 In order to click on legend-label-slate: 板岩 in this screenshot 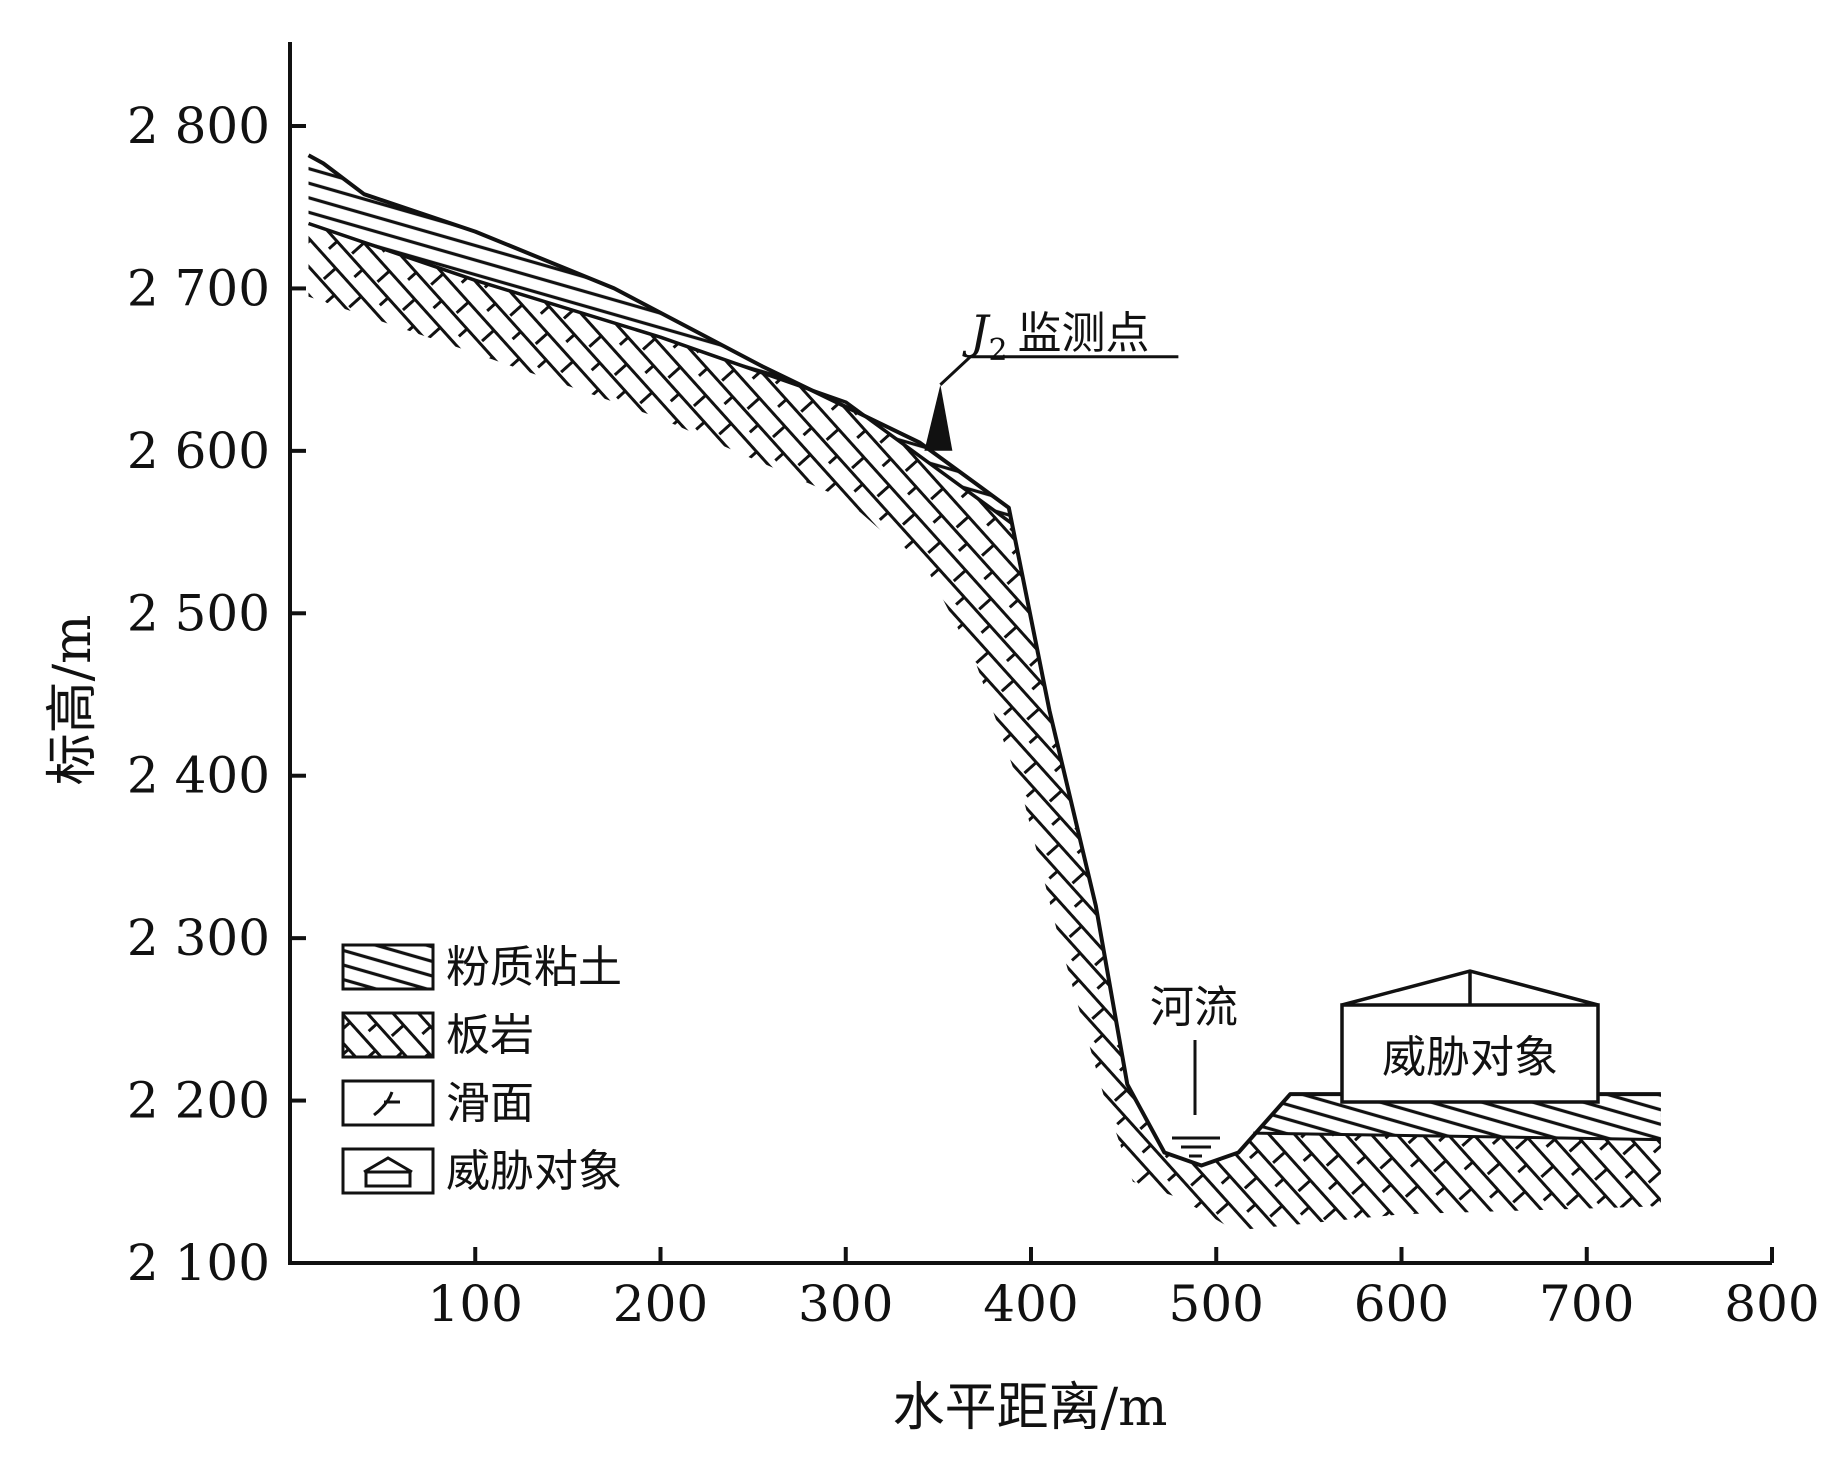, I will do `click(490, 1035)`.